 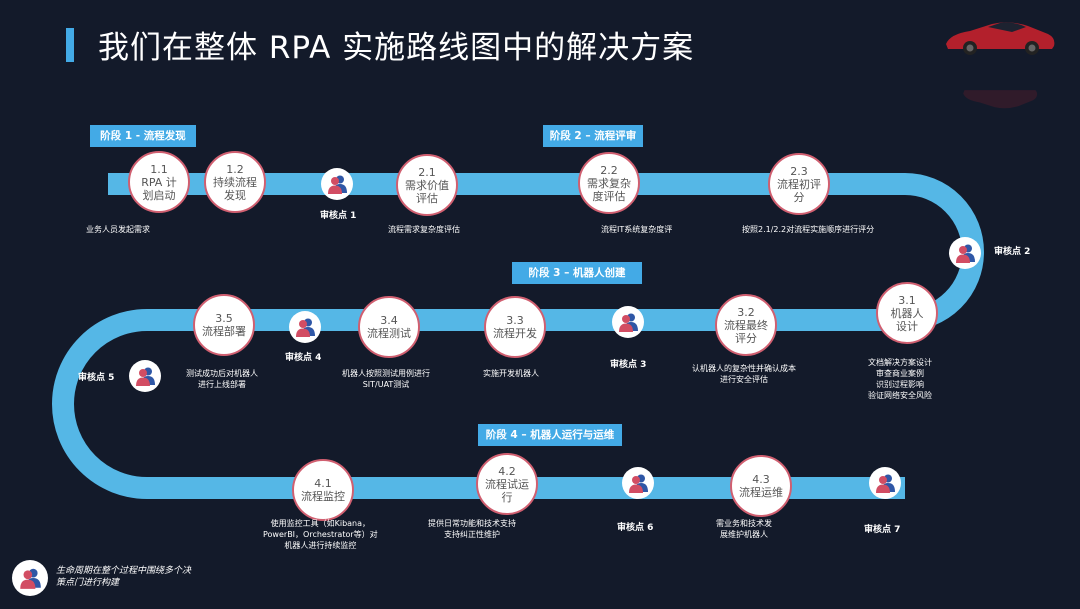 What do you see at coordinates (744, 529) in the screenshot?
I see `desc-4-3: 需业务和技术发 展维护机器人` at bounding box center [744, 529].